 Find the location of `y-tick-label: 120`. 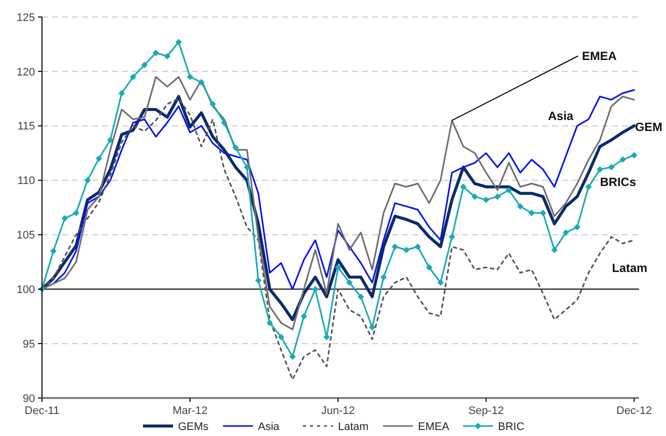

y-tick-label: 120 is located at coordinates (25, 72).